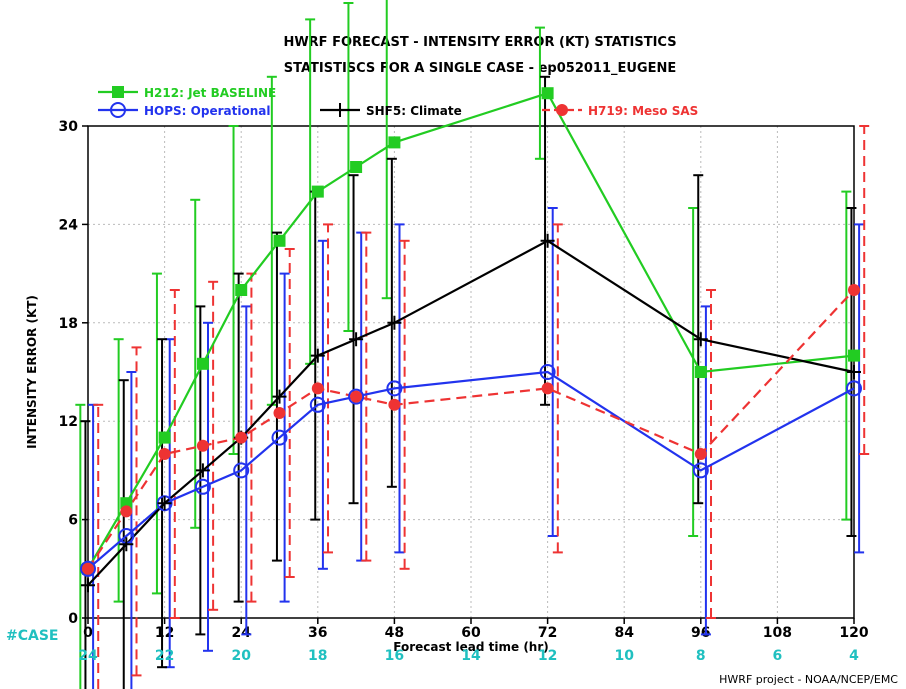 This screenshot has width=906, height=689. I want to click on x-tick-label: 84, so click(624, 633).